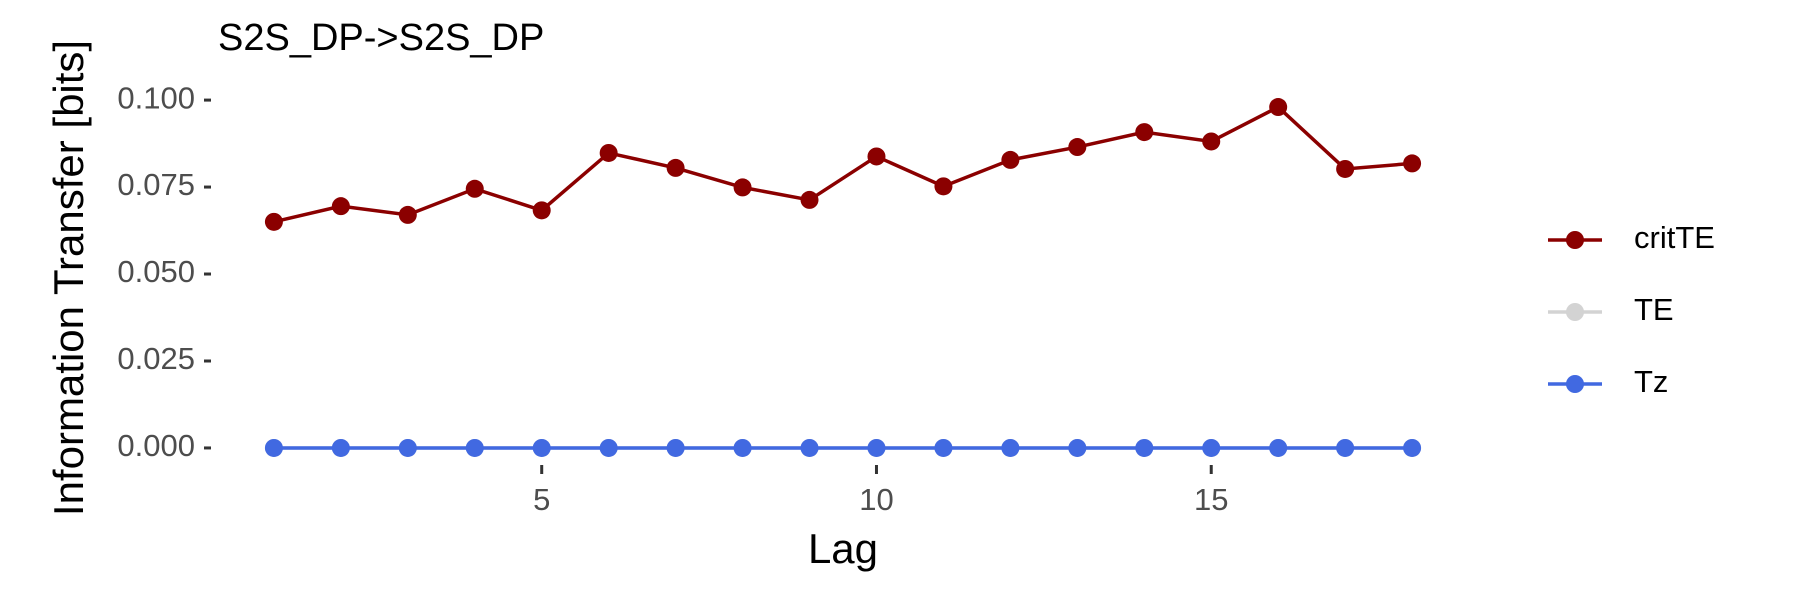 This screenshot has width=1800, height=600. What do you see at coordinates (68, 278) in the screenshot?
I see `y-axis-label: Information Transfer [bits]` at bounding box center [68, 278].